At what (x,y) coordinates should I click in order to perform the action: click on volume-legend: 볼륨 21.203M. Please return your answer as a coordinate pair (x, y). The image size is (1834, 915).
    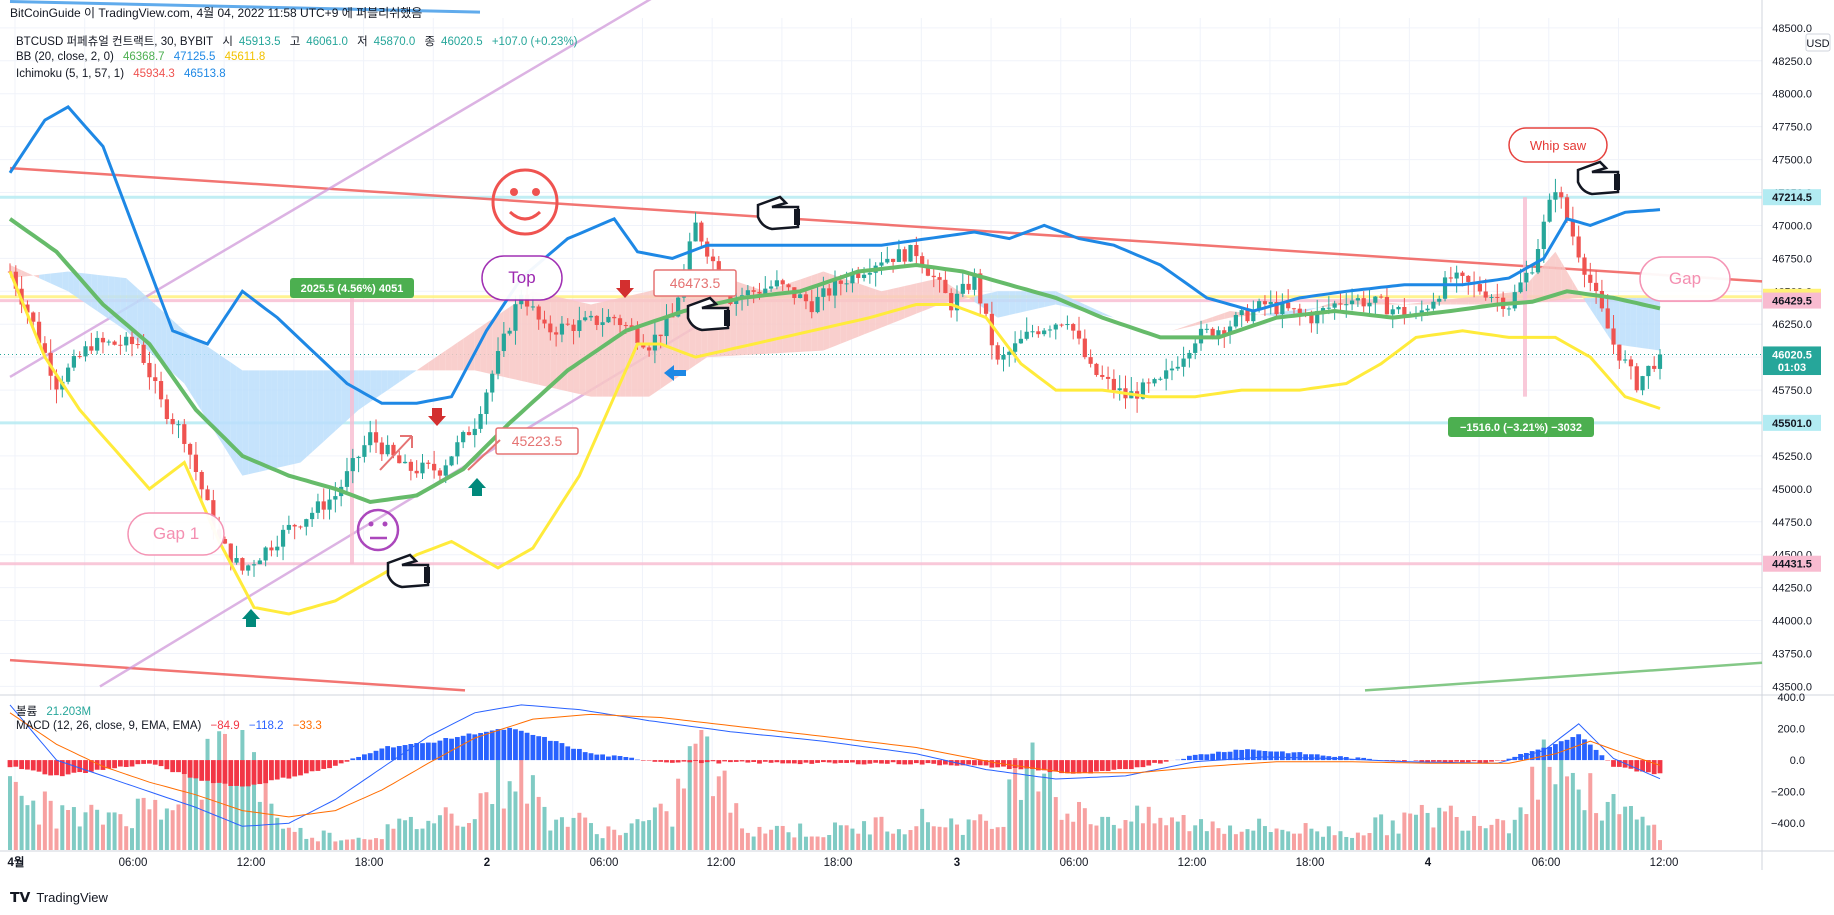
    Looking at the image, I should click on (56, 711).